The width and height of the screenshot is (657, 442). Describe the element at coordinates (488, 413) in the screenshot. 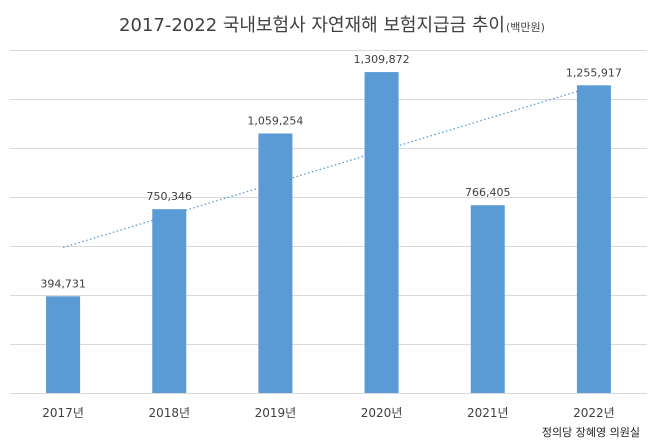

I see `x-tick-label: 2021년` at that location.